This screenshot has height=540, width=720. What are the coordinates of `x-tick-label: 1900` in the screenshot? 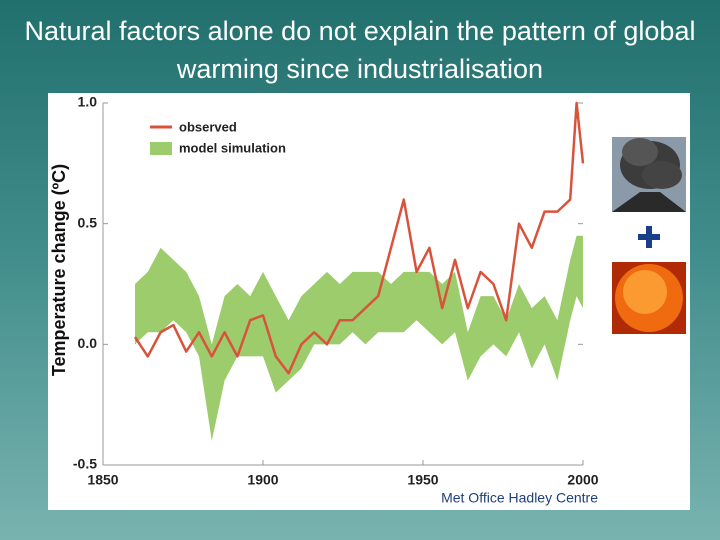 It's located at (262, 480).